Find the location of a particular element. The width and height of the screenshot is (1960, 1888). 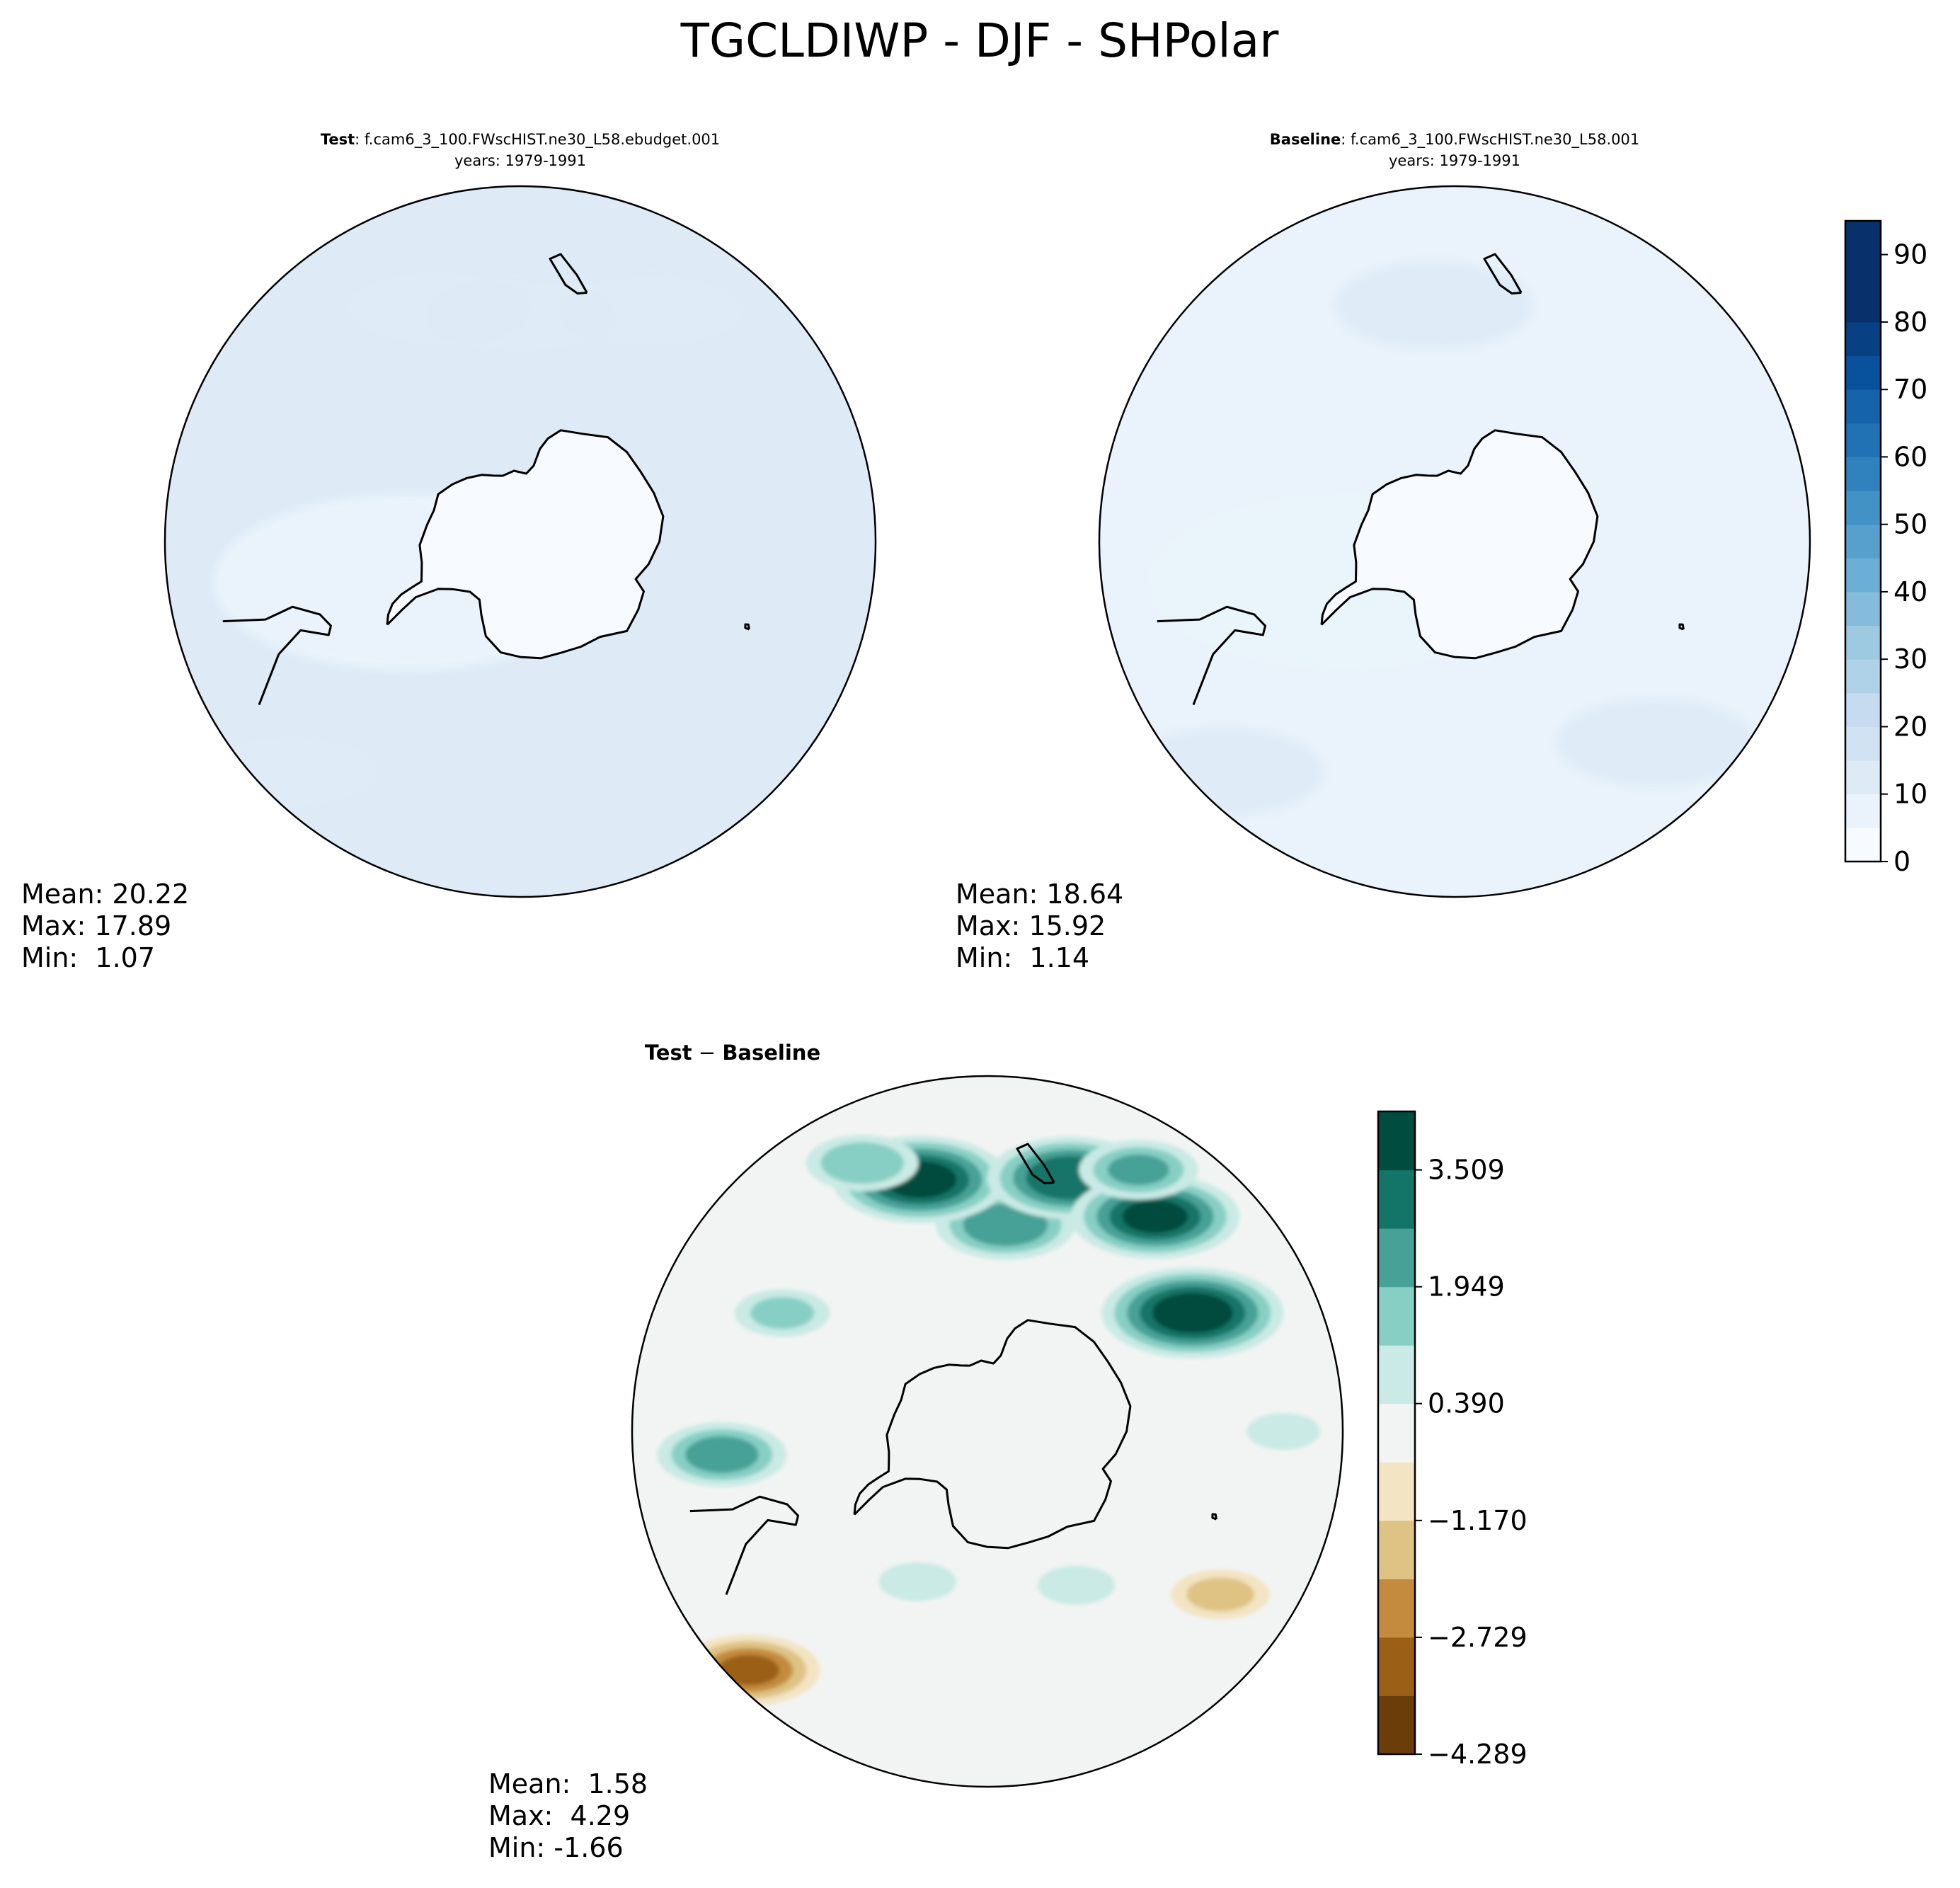

difference-map-field is located at coordinates (987, 1432).